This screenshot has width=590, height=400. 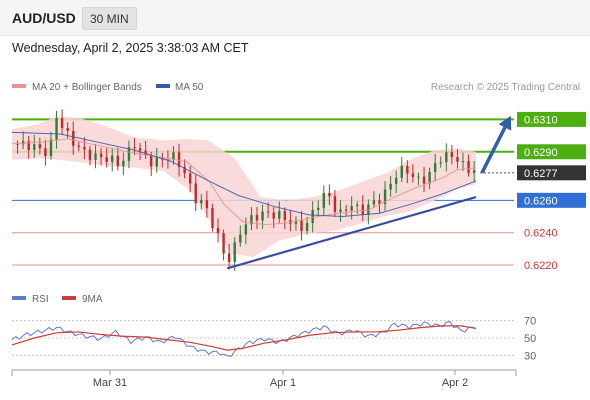 What do you see at coordinates (40, 299) in the screenshot?
I see `rsi-legend-label: RSI` at bounding box center [40, 299].